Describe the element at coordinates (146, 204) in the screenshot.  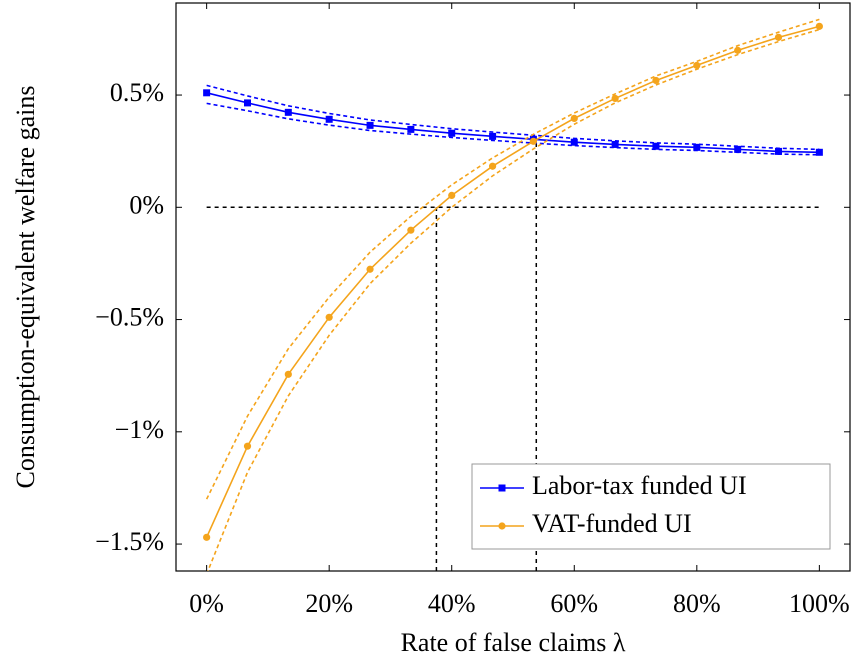
I see `y-tick-label: 0%` at that location.